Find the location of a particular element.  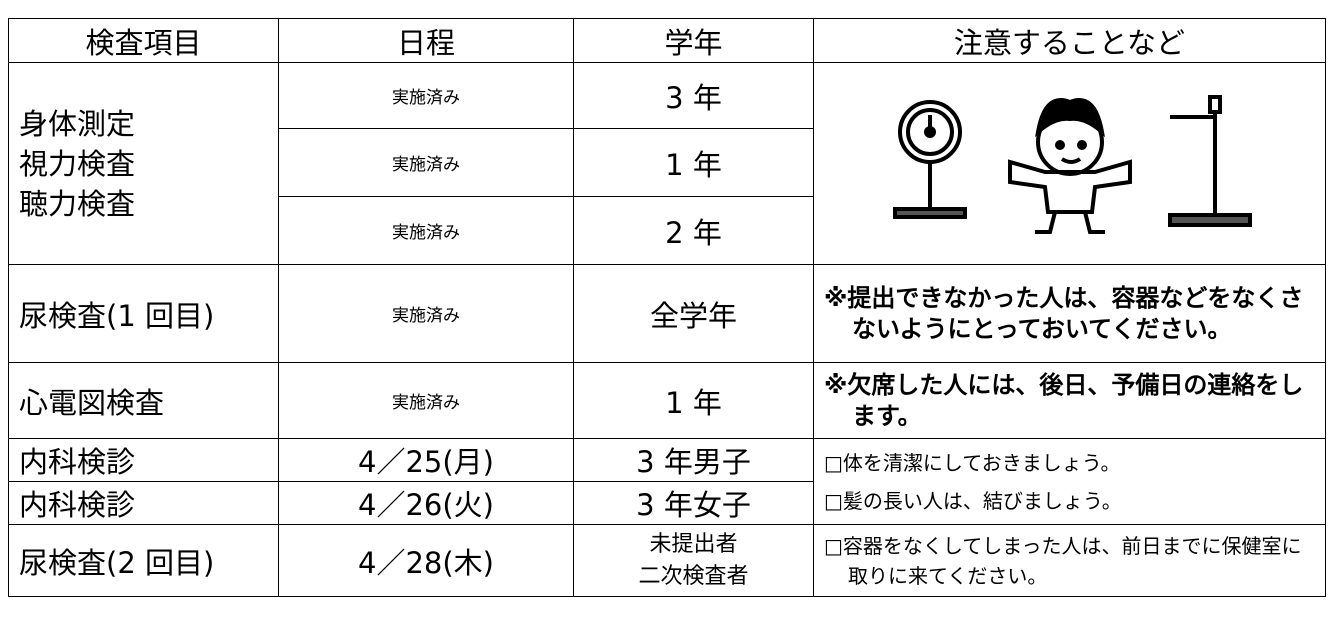

item: 身体測定 is located at coordinates (77, 123).